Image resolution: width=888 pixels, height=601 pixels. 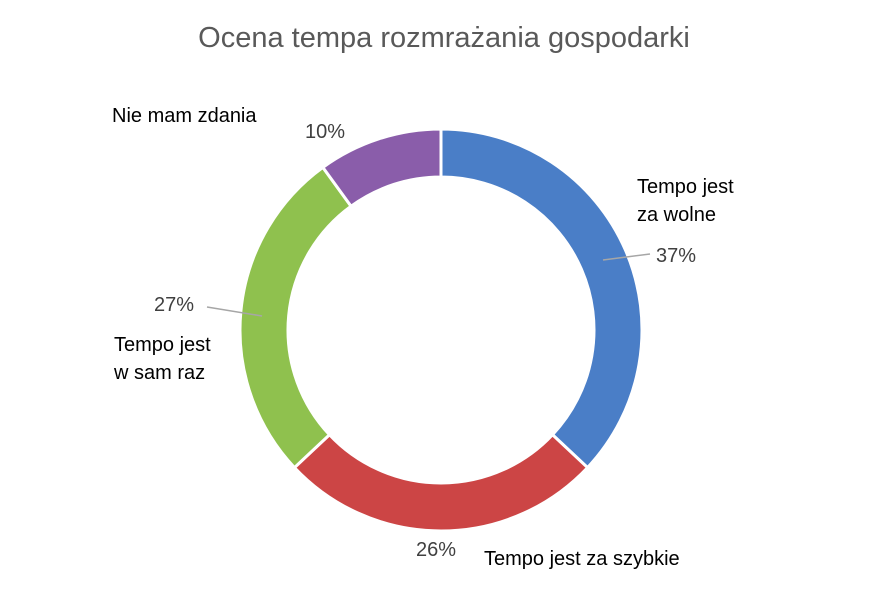 What do you see at coordinates (159, 373) in the screenshot?
I see `slice-category-label-line: w sam raz` at bounding box center [159, 373].